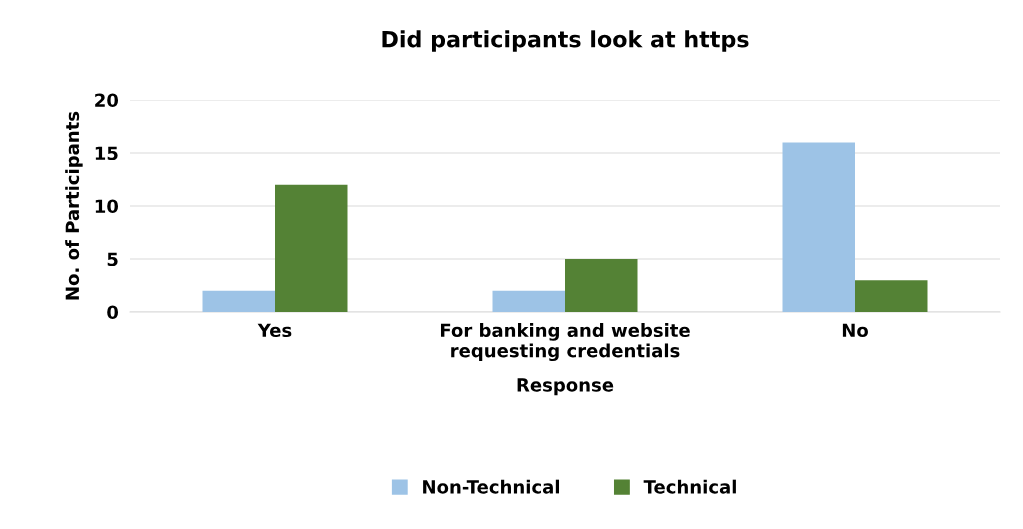 This screenshot has width=1023, height=529. I want to click on y-tick-label: 15, so click(106, 153).